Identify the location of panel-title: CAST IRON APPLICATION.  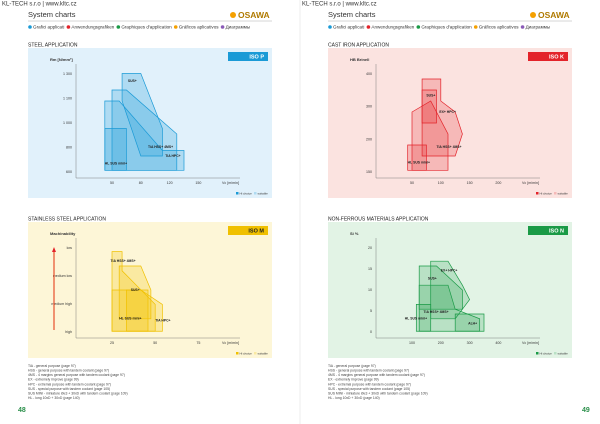
(358, 45).